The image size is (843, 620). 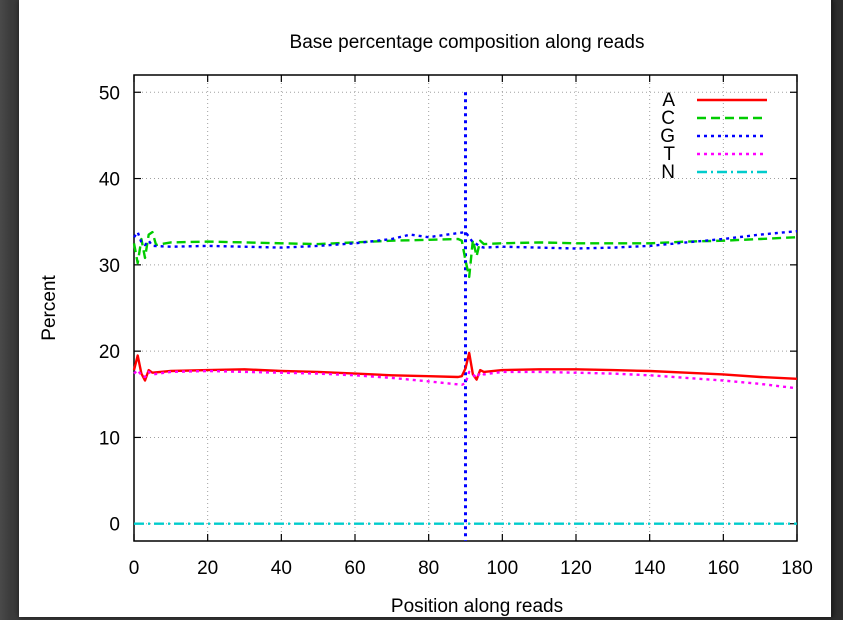 What do you see at coordinates (109, 180) in the screenshot?
I see `y-tick-label: 40` at bounding box center [109, 180].